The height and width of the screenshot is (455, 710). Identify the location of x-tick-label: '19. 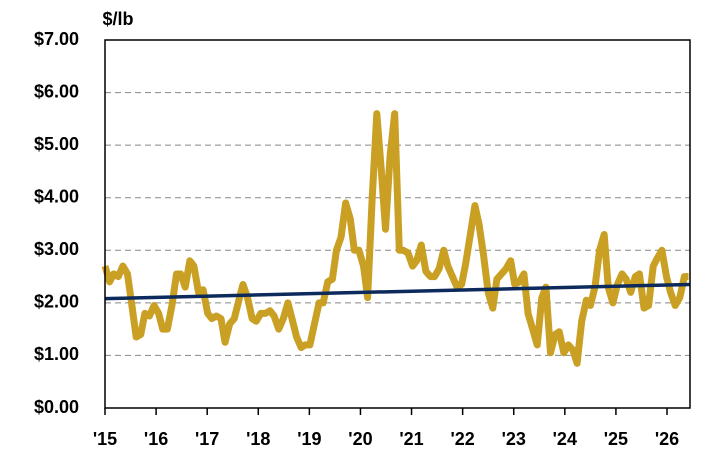
(309, 439).